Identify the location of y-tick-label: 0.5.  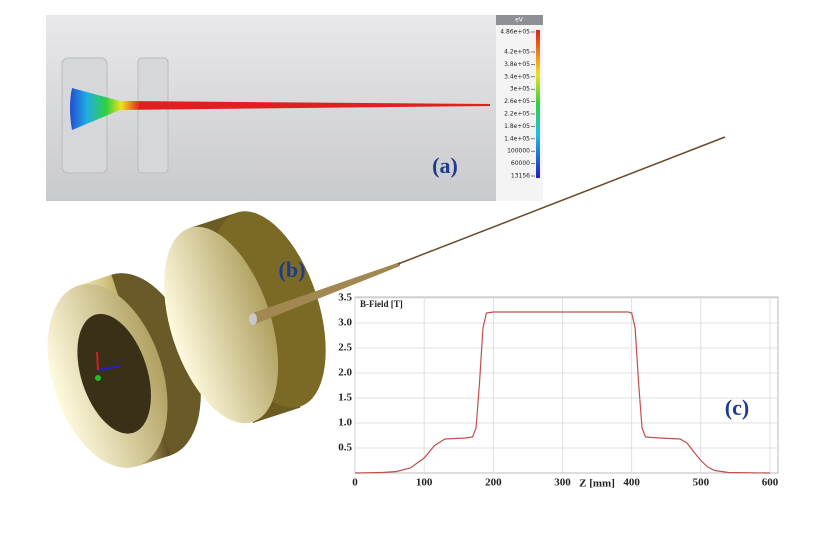
(345, 448).